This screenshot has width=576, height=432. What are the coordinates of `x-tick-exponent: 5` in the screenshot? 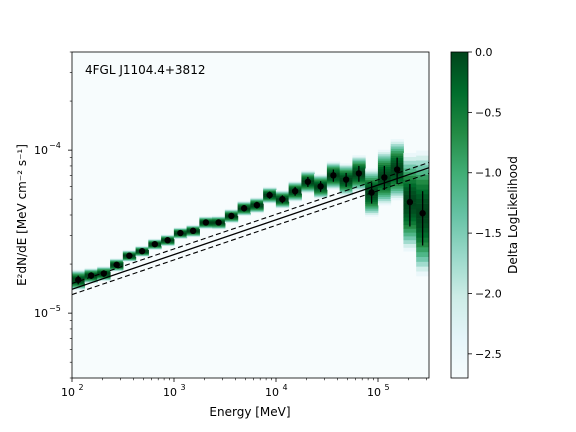 It's located at (386, 387).